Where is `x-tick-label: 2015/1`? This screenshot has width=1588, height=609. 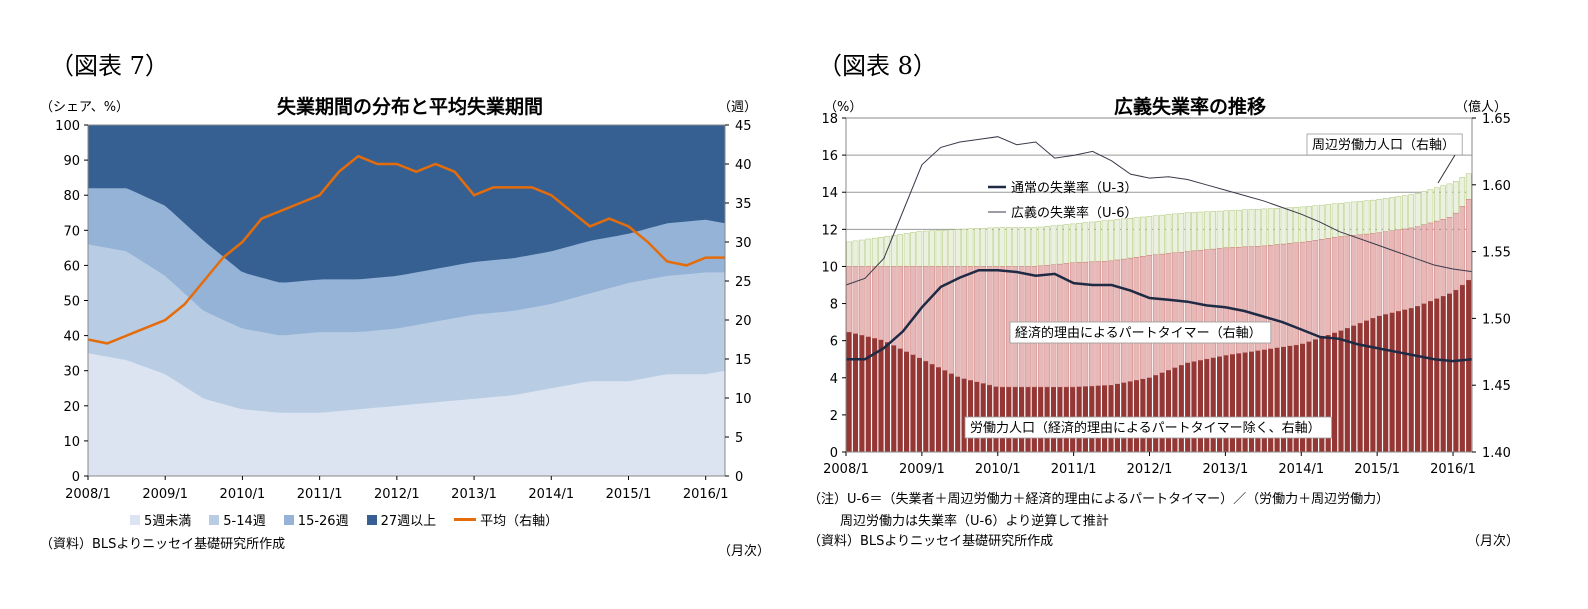 x-tick-label: 2015/1 is located at coordinates (1377, 469).